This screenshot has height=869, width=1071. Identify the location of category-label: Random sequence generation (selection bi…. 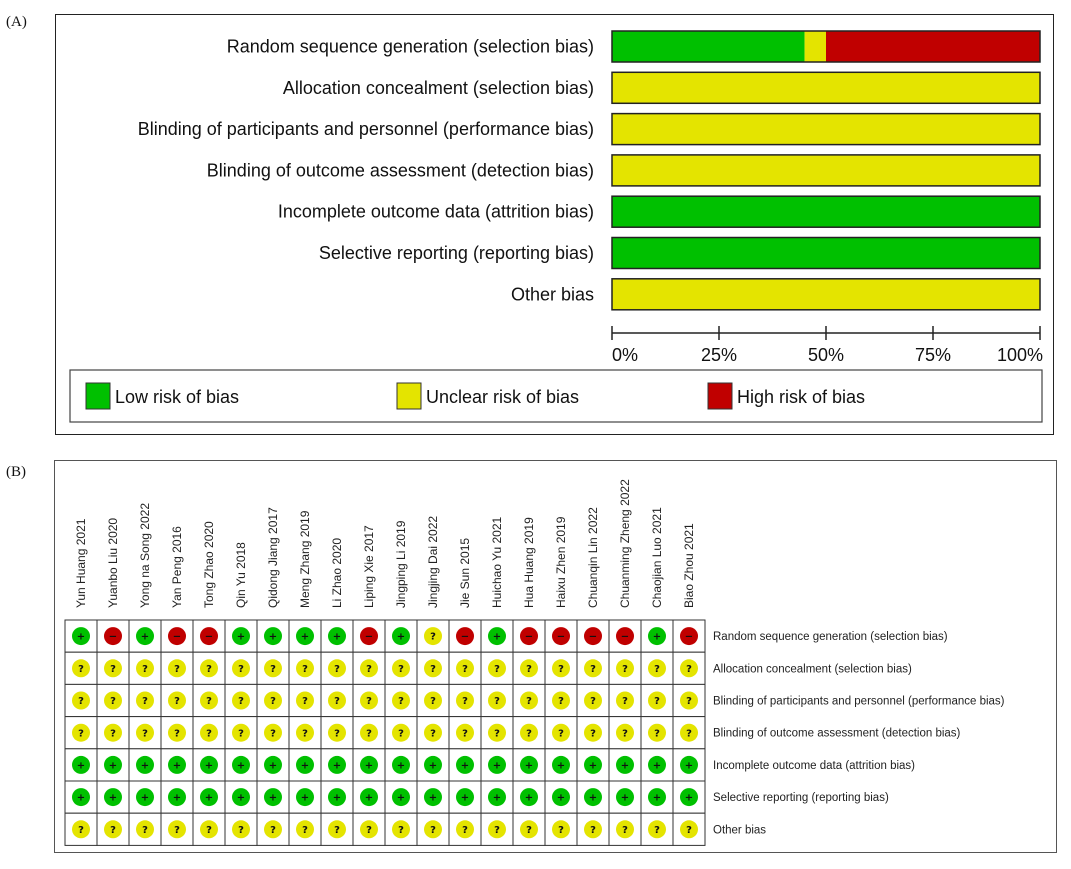
(410, 47).